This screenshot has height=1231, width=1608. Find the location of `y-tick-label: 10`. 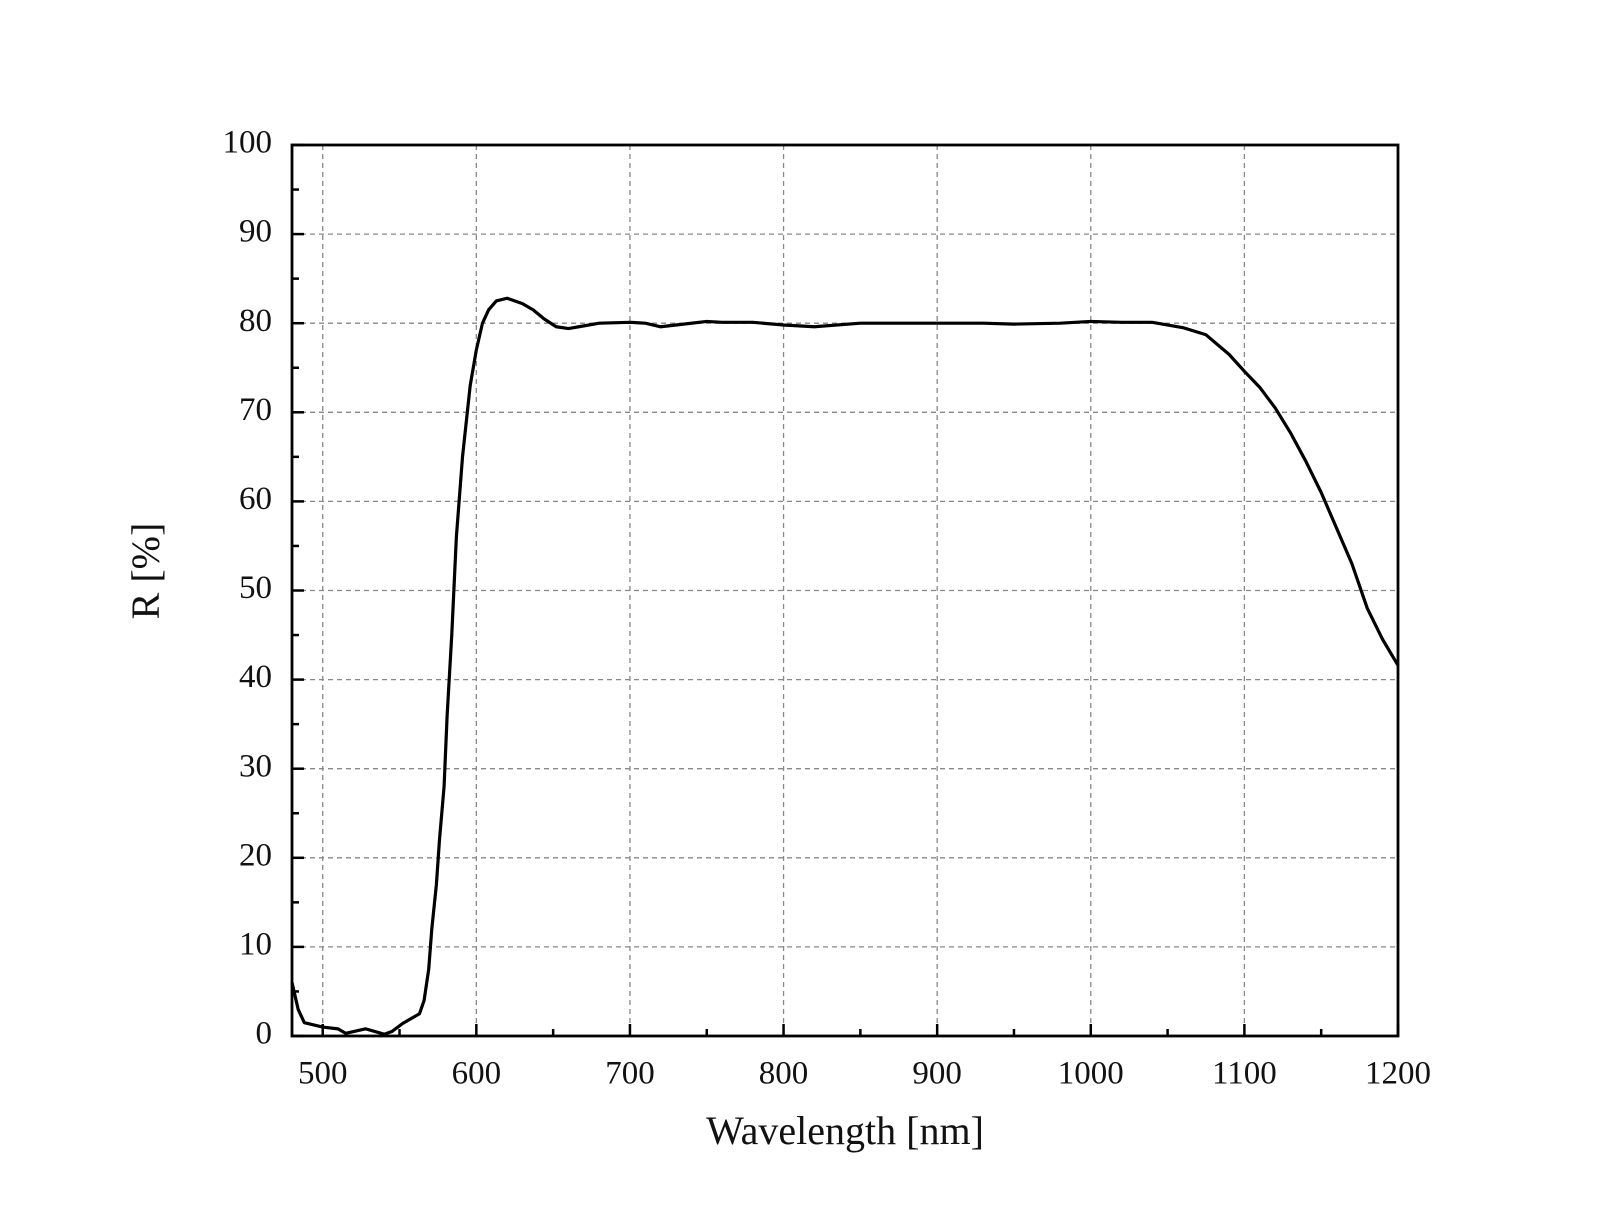

y-tick-label: 10 is located at coordinates (255, 944).